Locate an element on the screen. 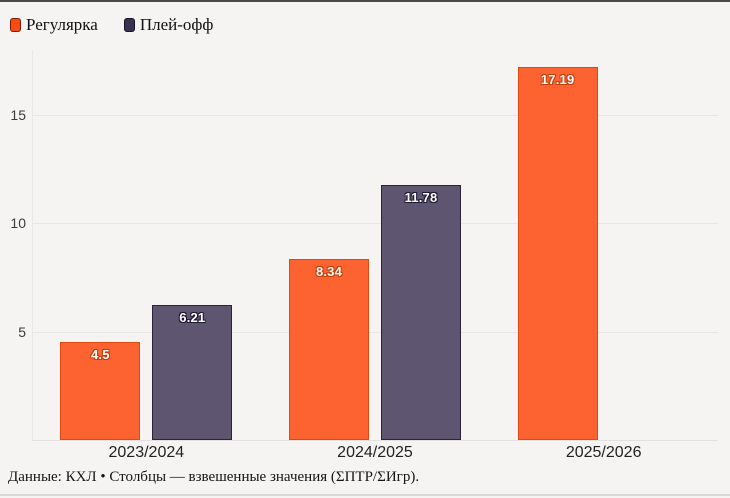 The image size is (730, 498). bar-Регулярка-2023/2024: 4.5 is located at coordinates (100, 391).